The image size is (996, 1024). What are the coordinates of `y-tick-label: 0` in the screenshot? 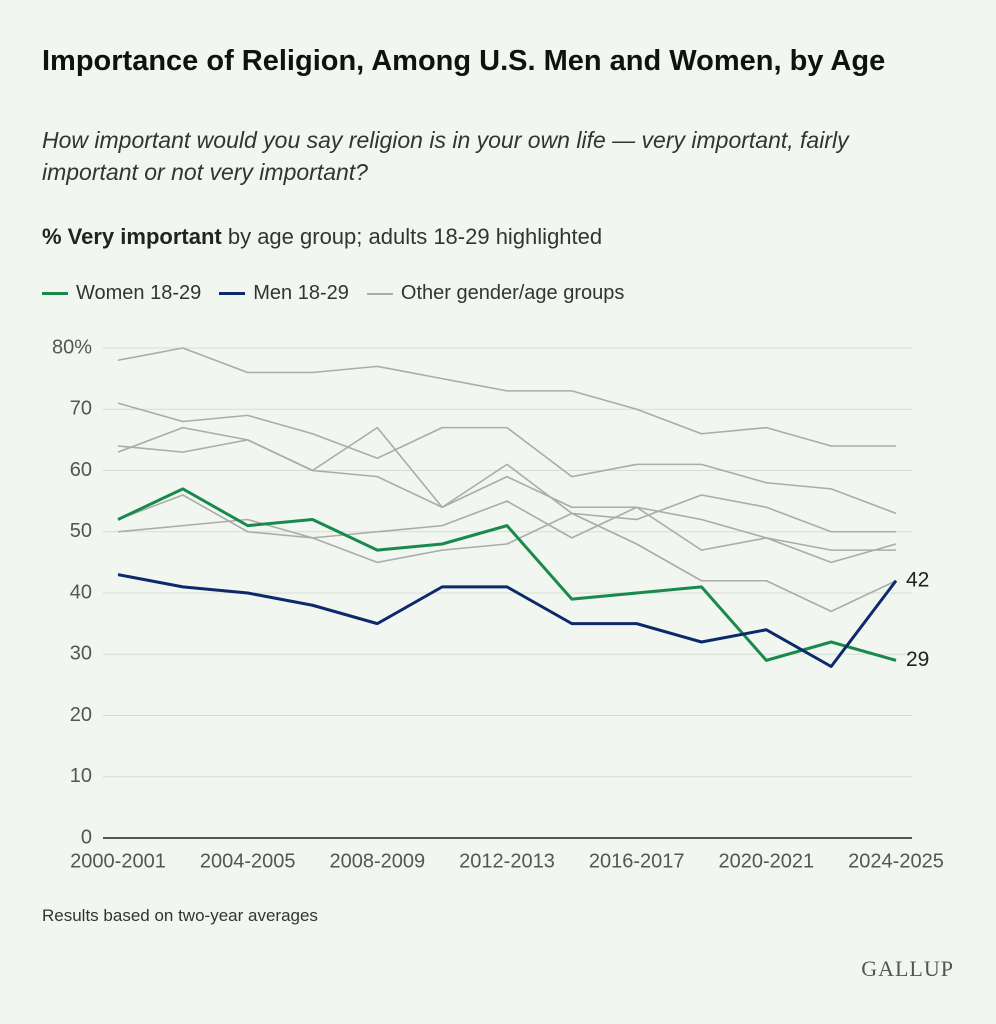 It's located at (86, 837).